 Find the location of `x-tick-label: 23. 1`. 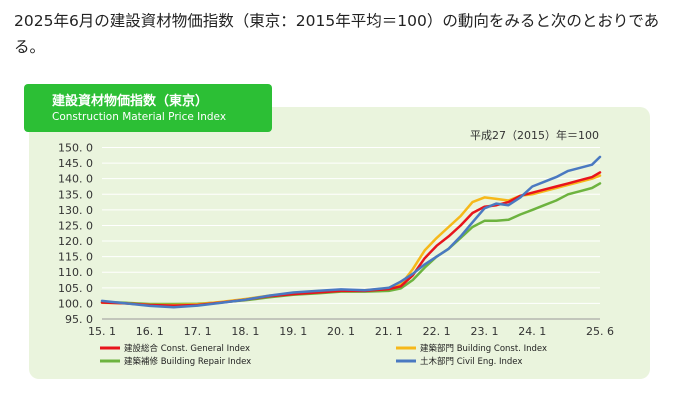

x-tick-label: 23. 1 is located at coordinates (484, 331).